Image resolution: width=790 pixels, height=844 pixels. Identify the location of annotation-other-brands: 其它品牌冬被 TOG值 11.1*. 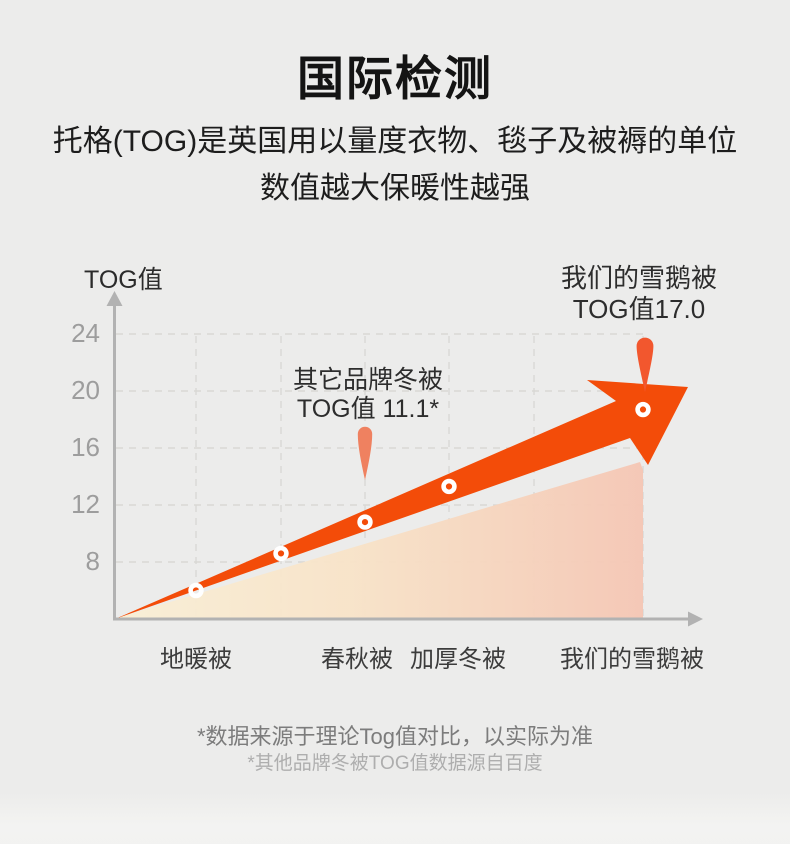
(368, 395).